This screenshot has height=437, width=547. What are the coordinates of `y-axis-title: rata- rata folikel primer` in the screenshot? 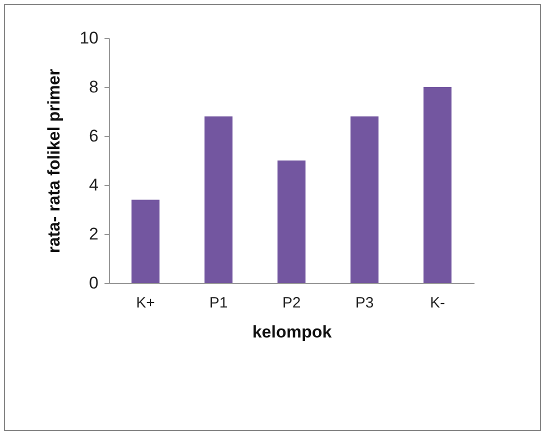 It's located at (54, 161).